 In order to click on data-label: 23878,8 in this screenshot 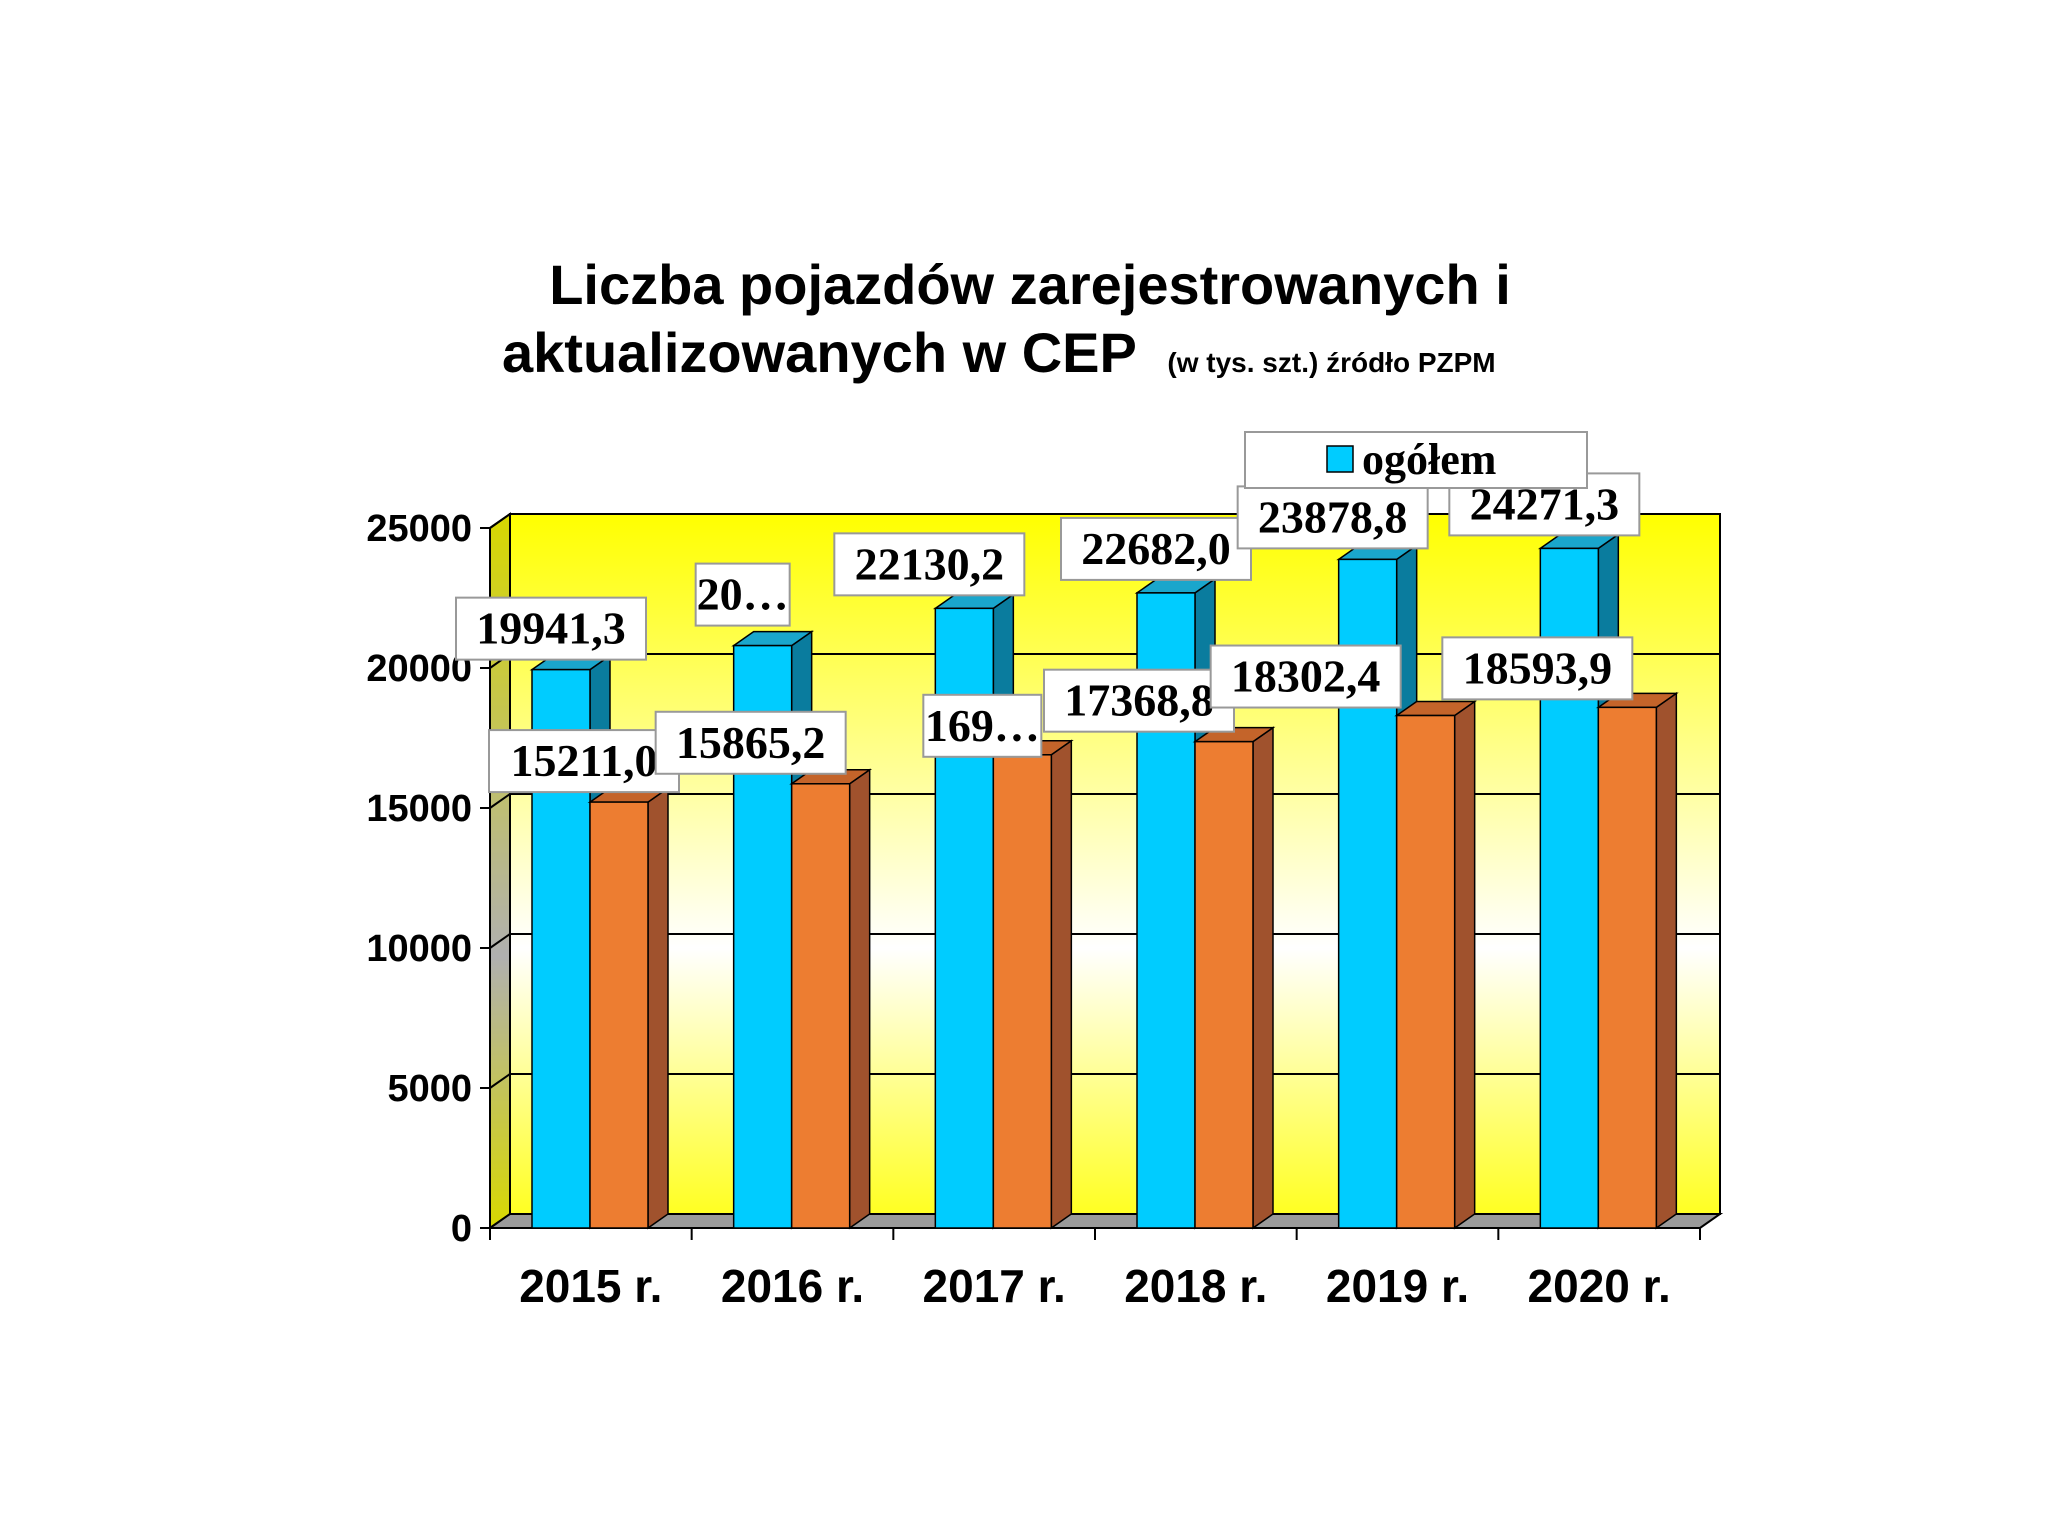, I will do `click(1332, 517)`.